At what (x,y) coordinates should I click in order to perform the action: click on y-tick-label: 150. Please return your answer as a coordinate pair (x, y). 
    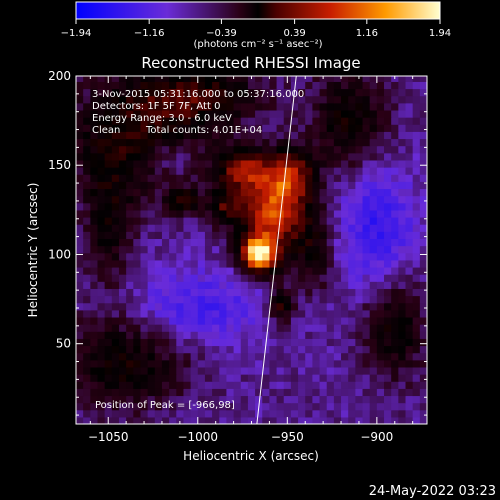
    Looking at the image, I should click on (59, 165).